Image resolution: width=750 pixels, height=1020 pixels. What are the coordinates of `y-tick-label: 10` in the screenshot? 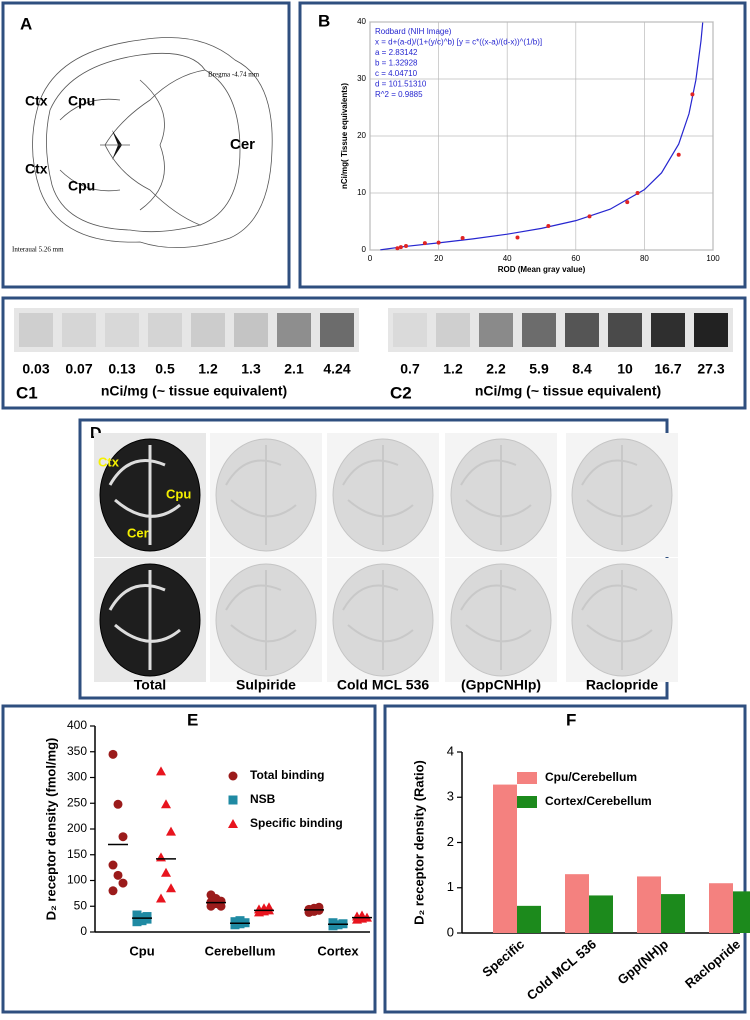 It's located at (361, 192).